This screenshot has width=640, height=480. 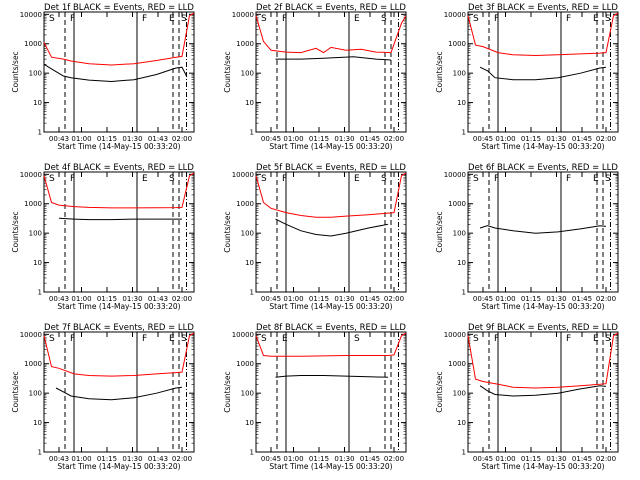 What do you see at coordinates (331, 8) in the screenshot?
I see `panel-title: Det 2f BLACK = Events, RED = LLD` at bounding box center [331, 8].